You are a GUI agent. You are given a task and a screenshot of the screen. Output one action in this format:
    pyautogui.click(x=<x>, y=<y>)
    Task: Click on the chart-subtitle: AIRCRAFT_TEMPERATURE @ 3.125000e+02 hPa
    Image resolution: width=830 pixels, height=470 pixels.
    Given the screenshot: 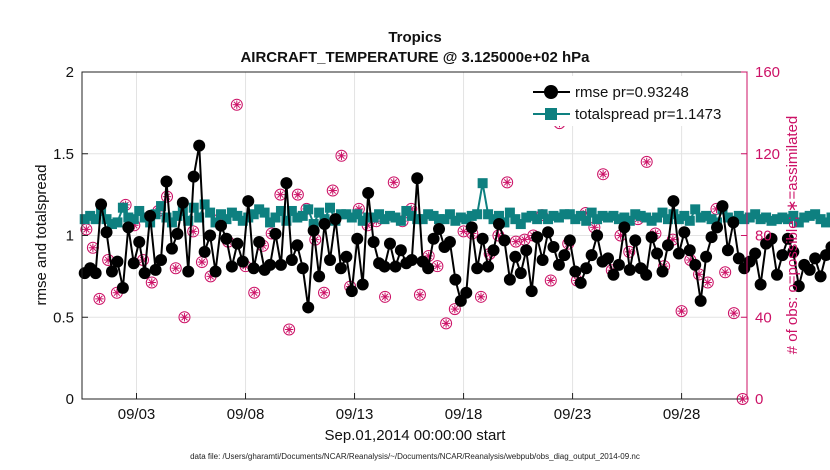 What is the action you would take?
    pyautogui.click(x=415, y=57)
    